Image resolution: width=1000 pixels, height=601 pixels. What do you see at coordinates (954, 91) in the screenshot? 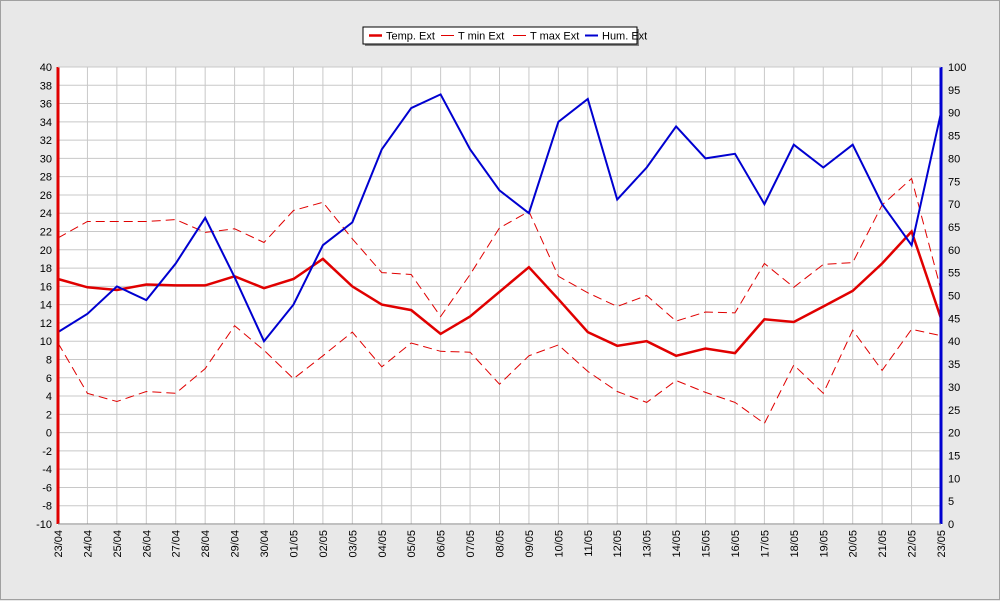
I see `y-right-tick-label: 95` at bounding box center [954, 91].